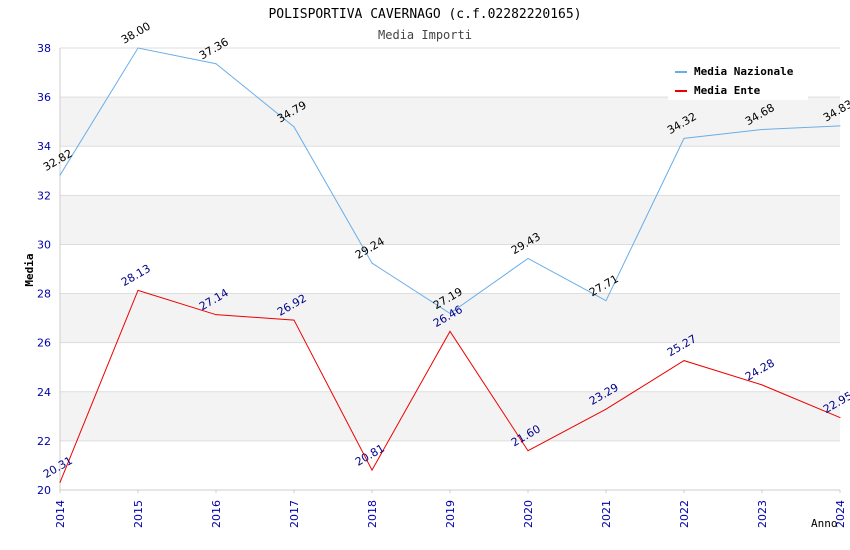 This screenshot has height=550, width=850. I want to click on x-tick-label: 2021, so click(606, 514).